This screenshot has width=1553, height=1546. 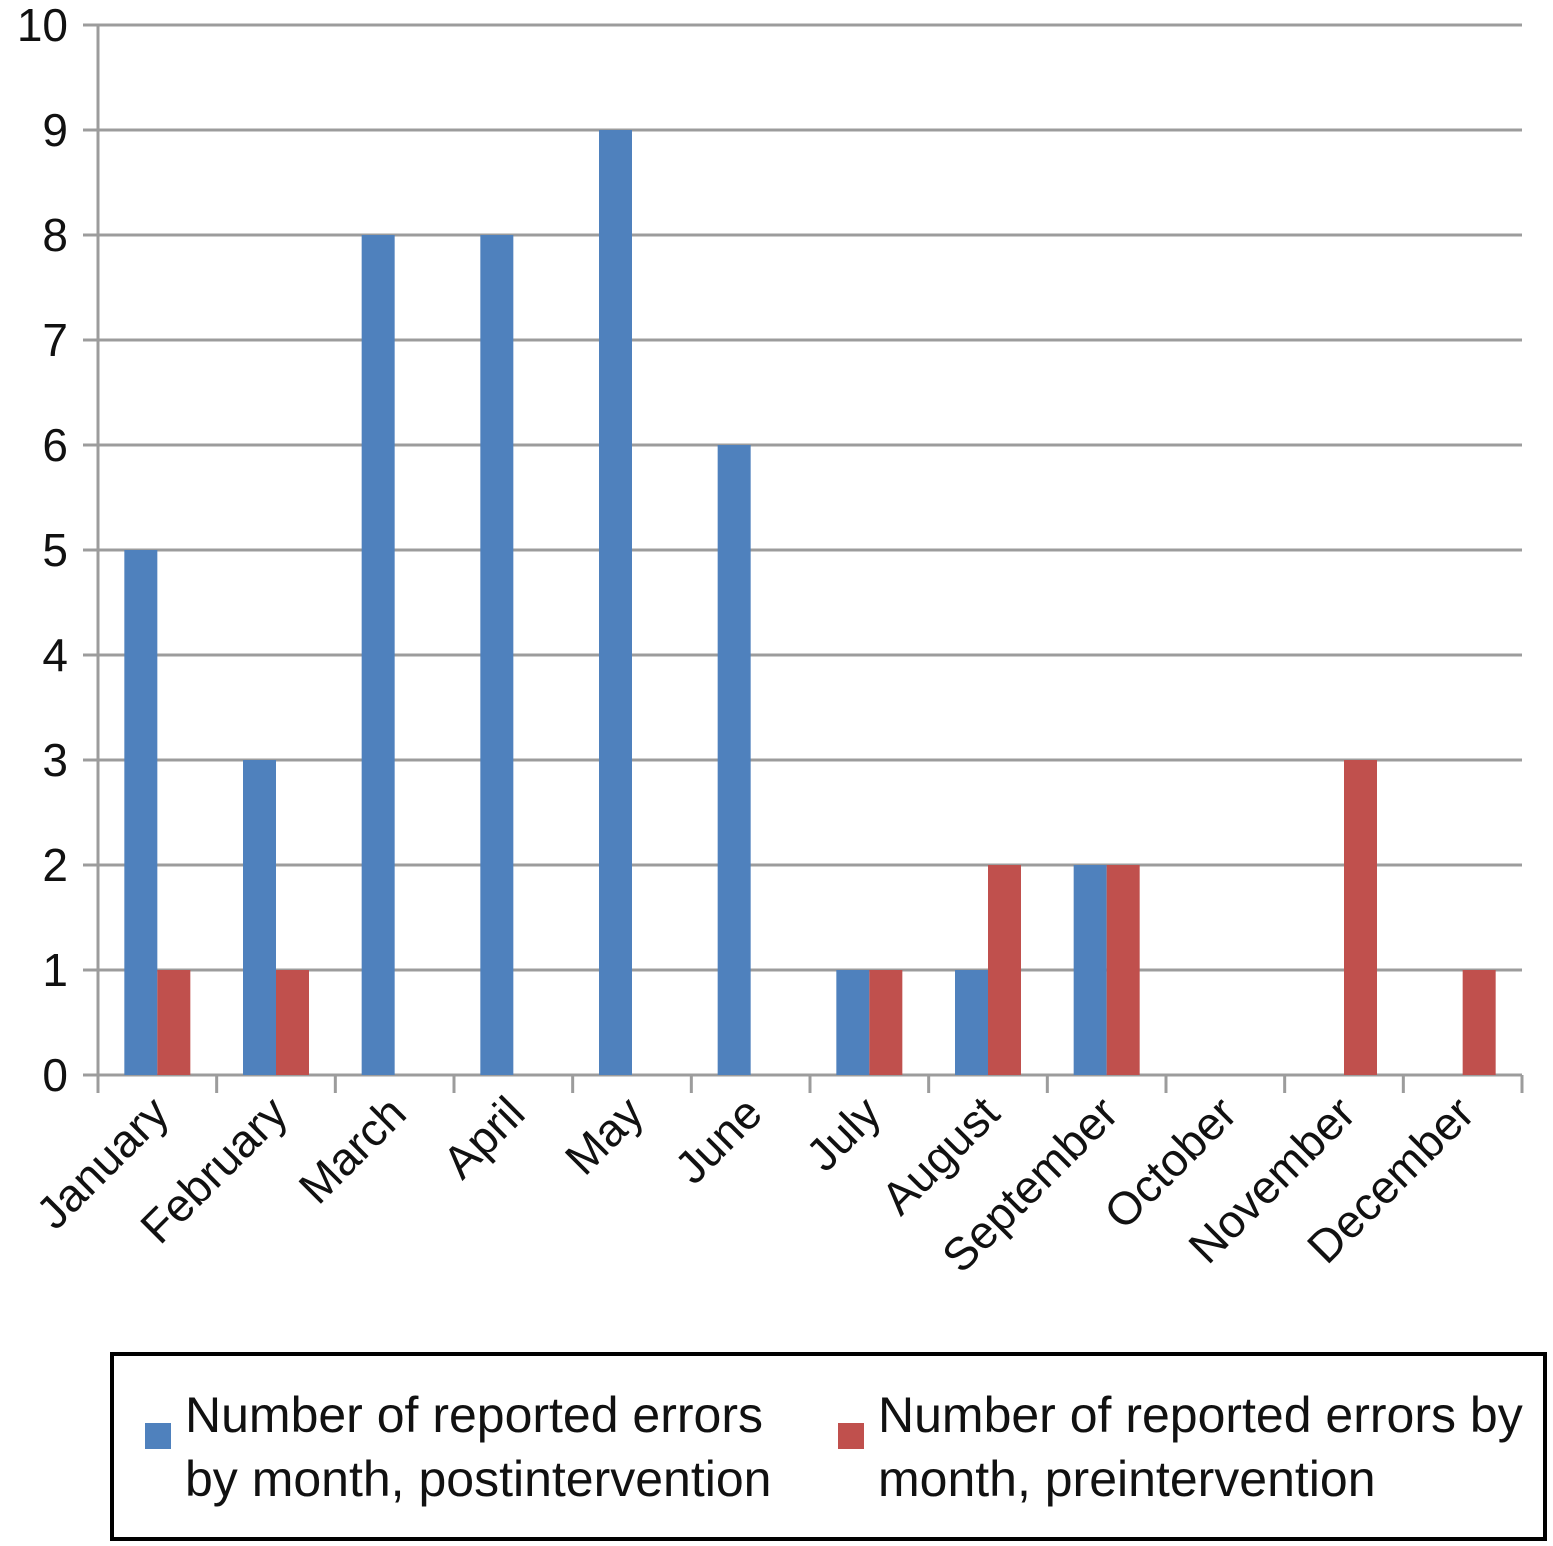 What do you see at coordinates (55, 760) in the screenshot?
I see `y-tick-label-3: 3` at bounding box center [55, 760].